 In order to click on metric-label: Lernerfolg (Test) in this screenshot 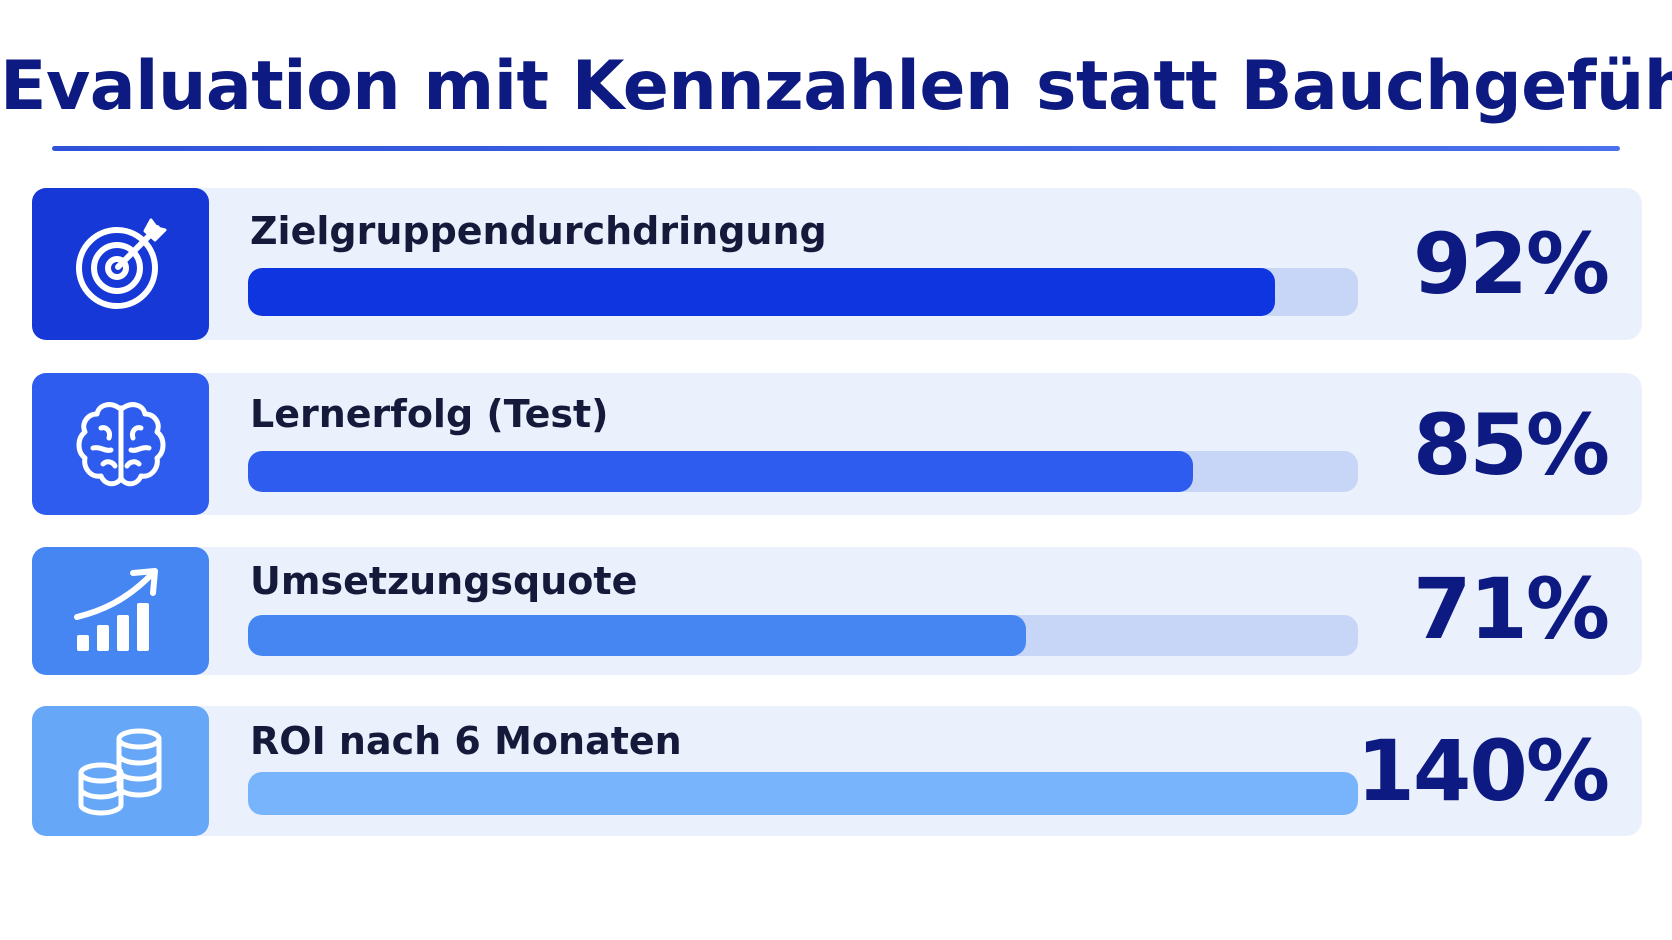, I will do `click(429, 414)`.